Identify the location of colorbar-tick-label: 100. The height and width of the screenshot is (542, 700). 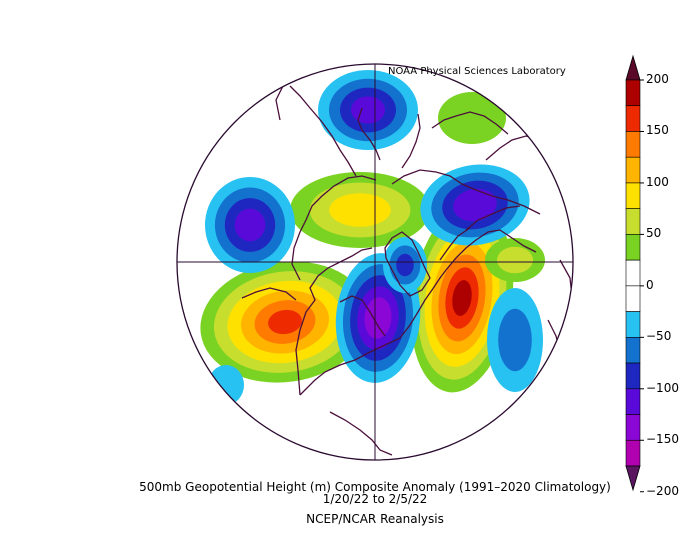
(657, 181).